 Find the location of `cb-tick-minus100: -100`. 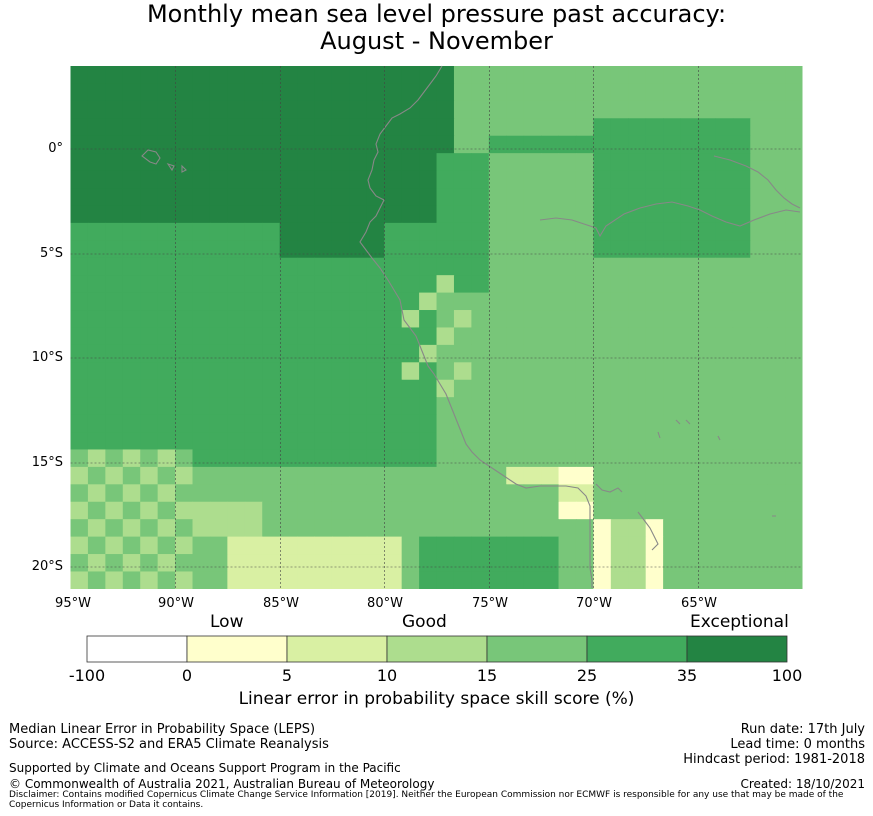

cb-tick-minus100: -100 is located at coordinates (87, 675).